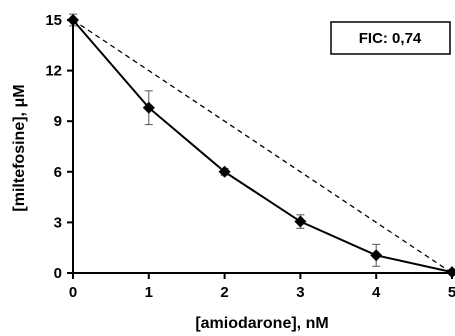 Image resolution: width=455 pixels, height=336 pixels. I want to click on y-tick-label: 15, so click(53, 20).